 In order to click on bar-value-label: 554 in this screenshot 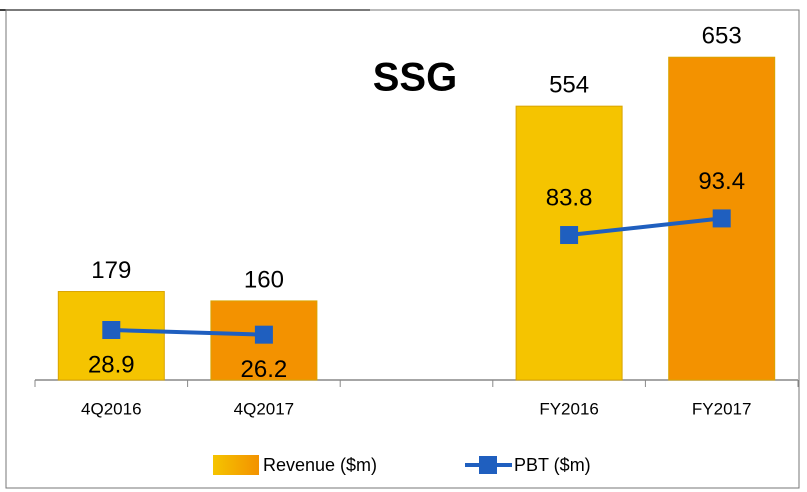, I will do `click(569, 85)`.